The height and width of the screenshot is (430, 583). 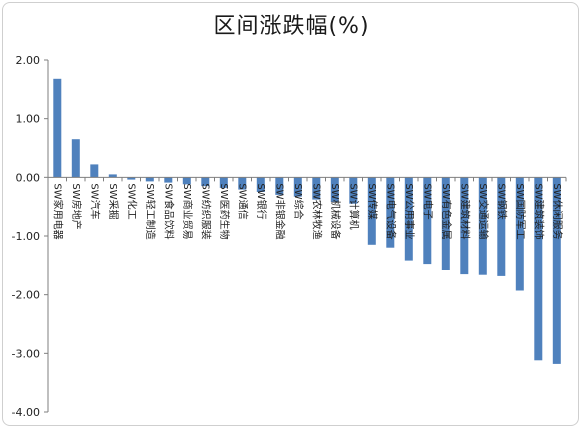 What do you see at coordinates (26, 295) in the screenshot?
I see `y-tick-label: -2.00` at bounding box center [26, 295].